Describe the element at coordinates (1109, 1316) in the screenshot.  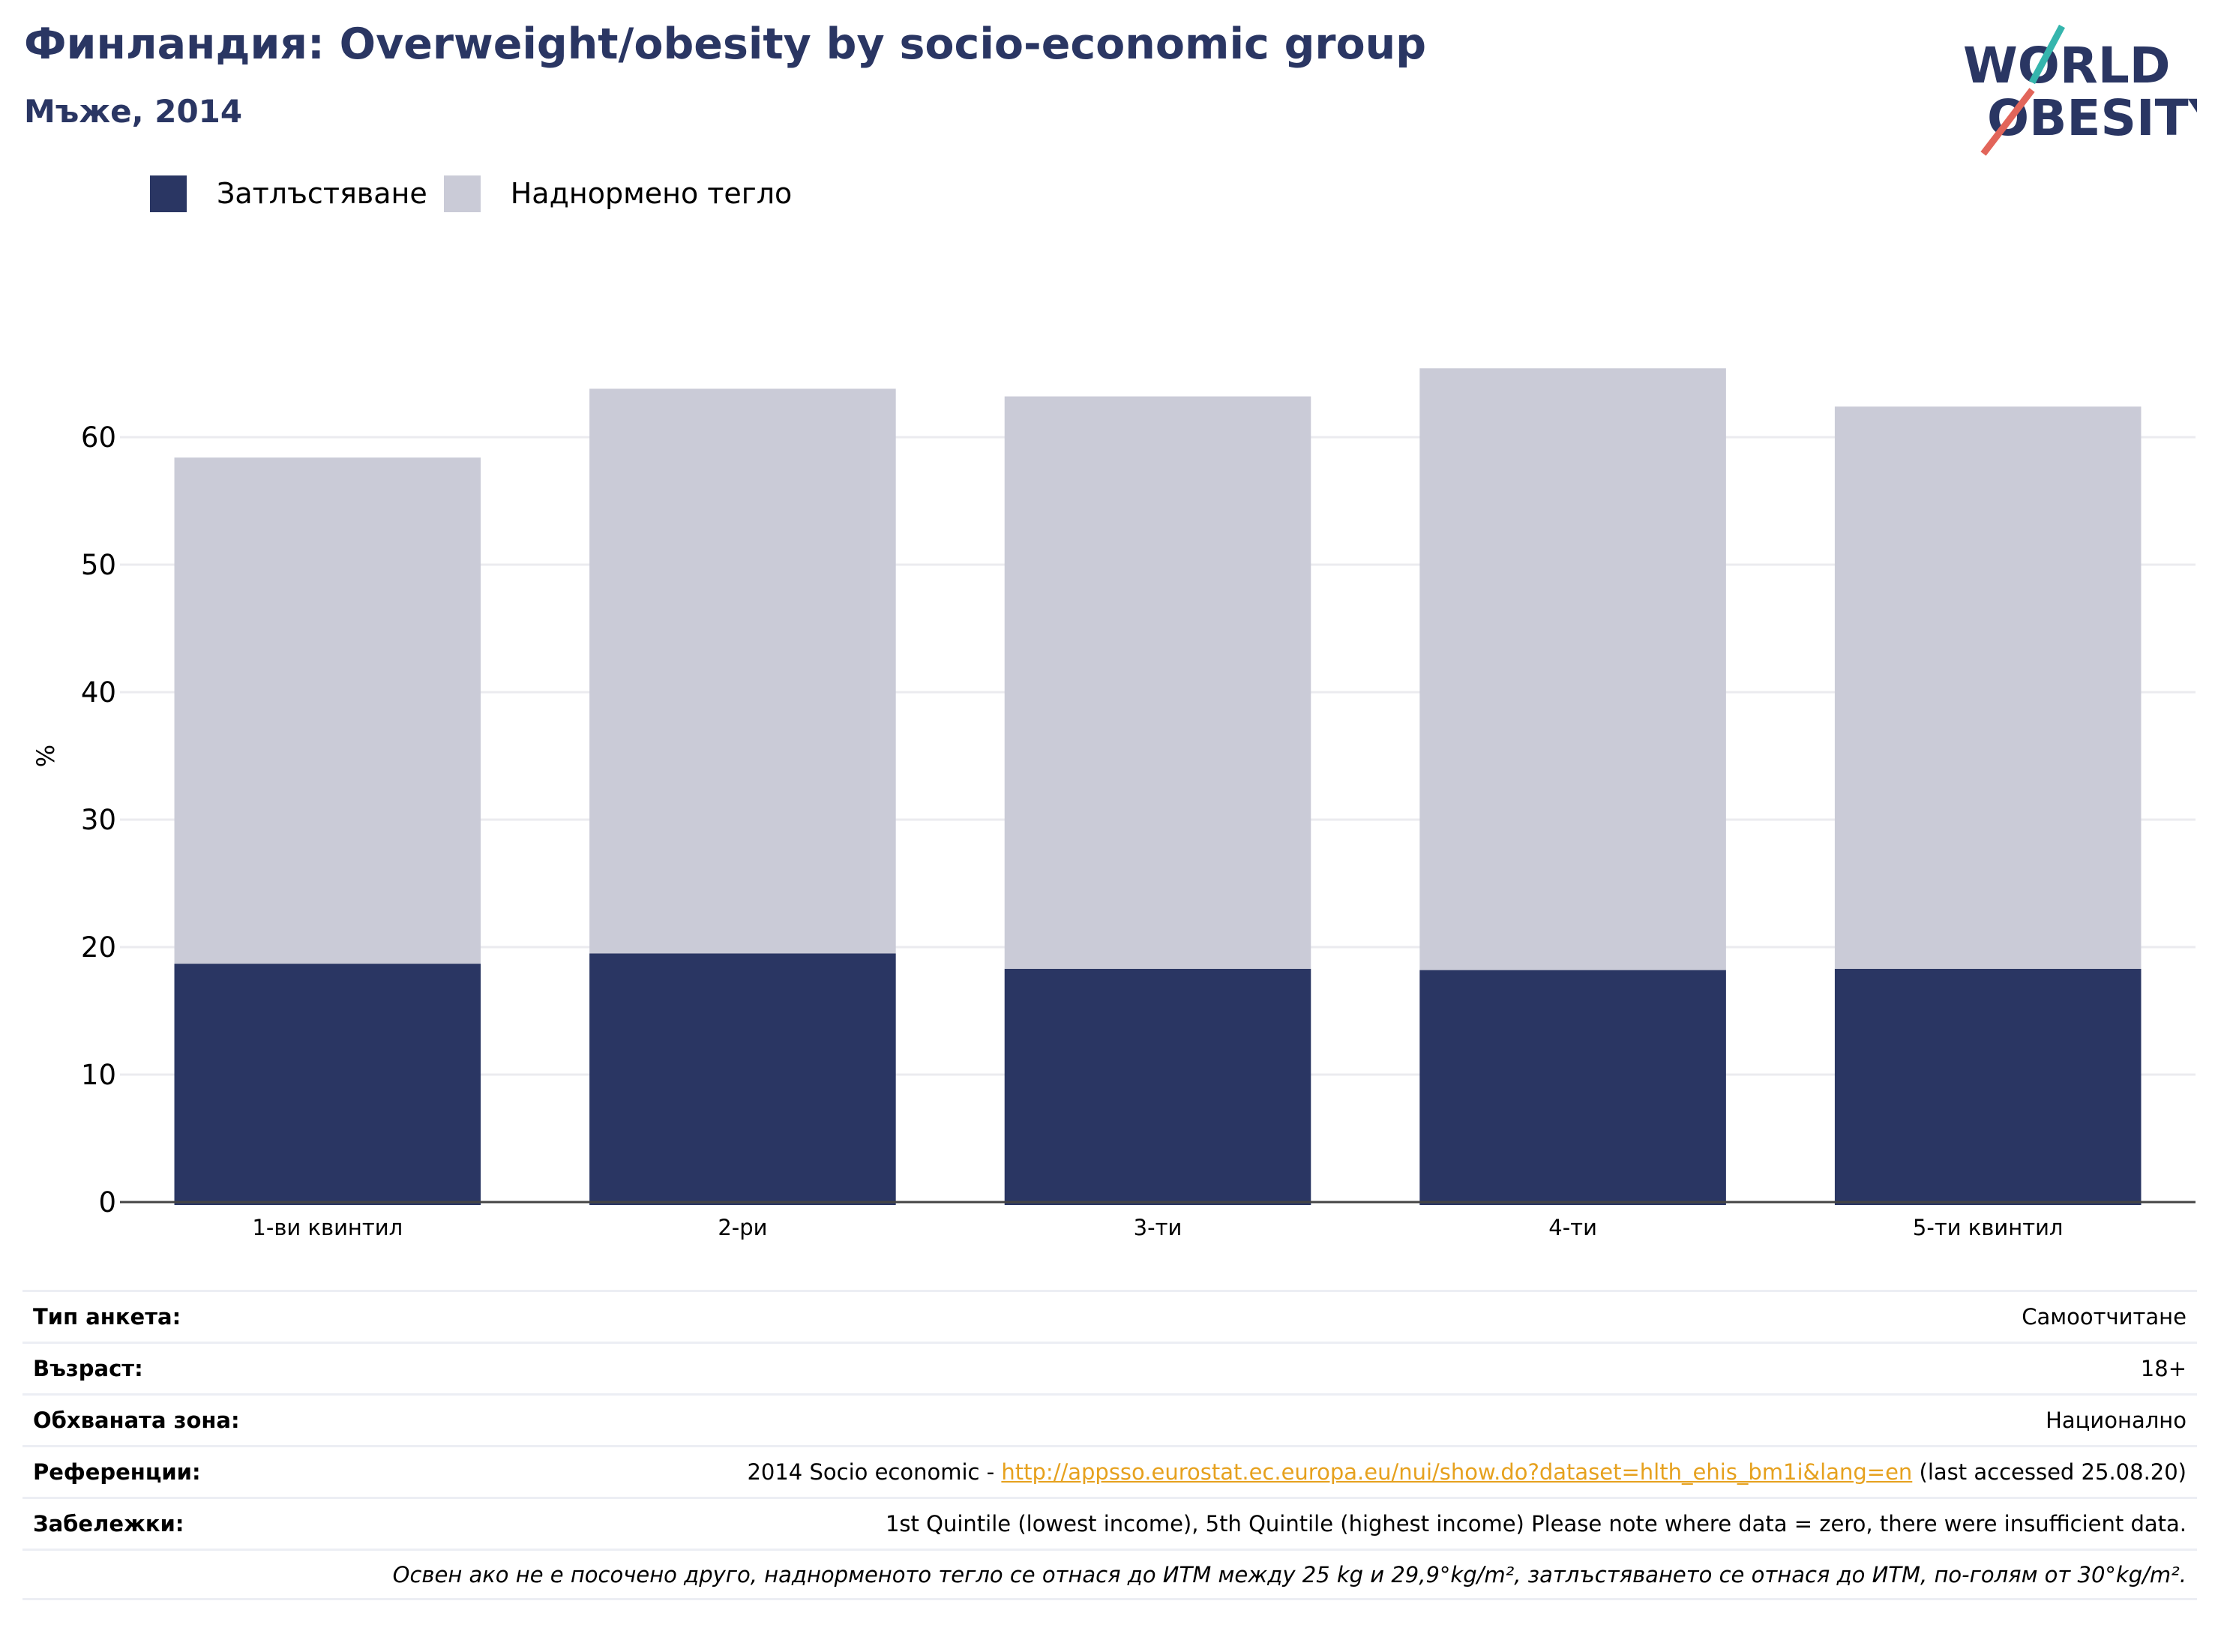
I see `info-row-survey: Тип анкета: Самоотчитане` at that location.